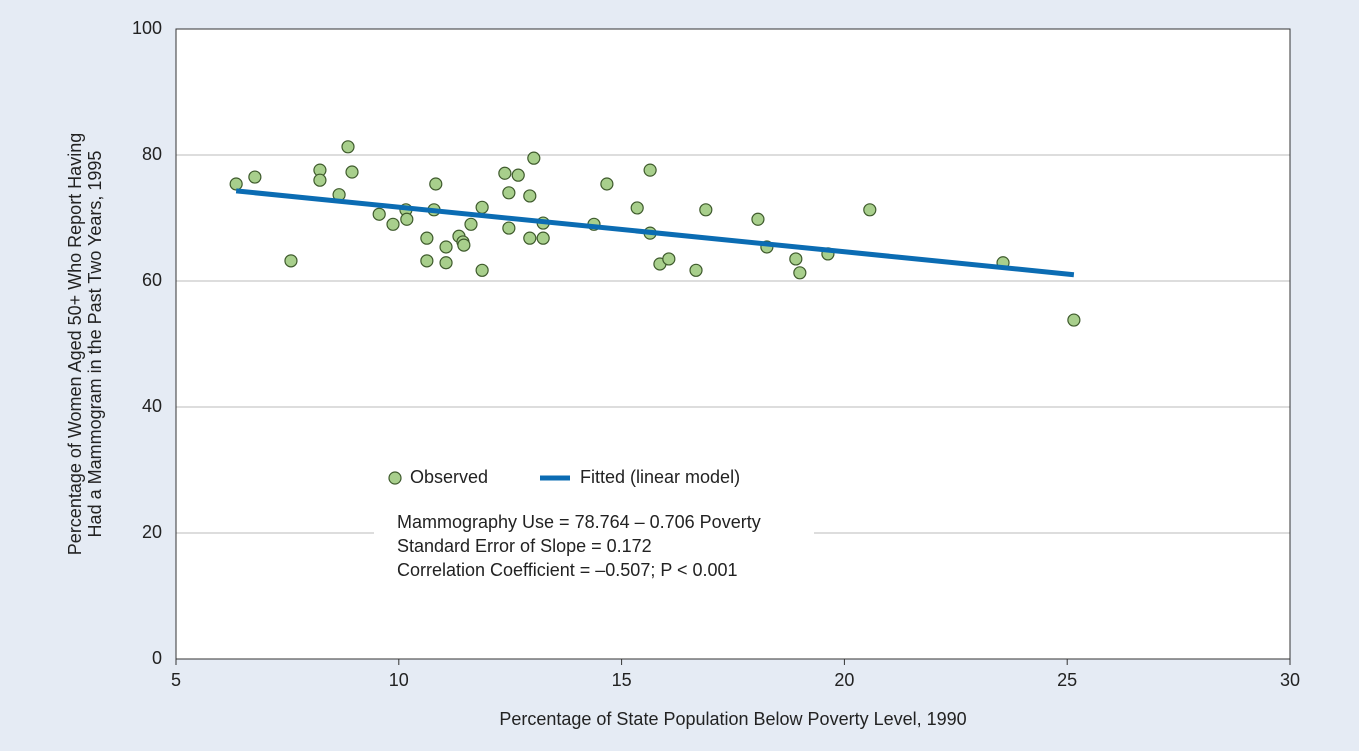  What do you see at coordinates (147, 28) in the screenshot?
I see `y-tick-label: 100` at bounding box center [147, 28].